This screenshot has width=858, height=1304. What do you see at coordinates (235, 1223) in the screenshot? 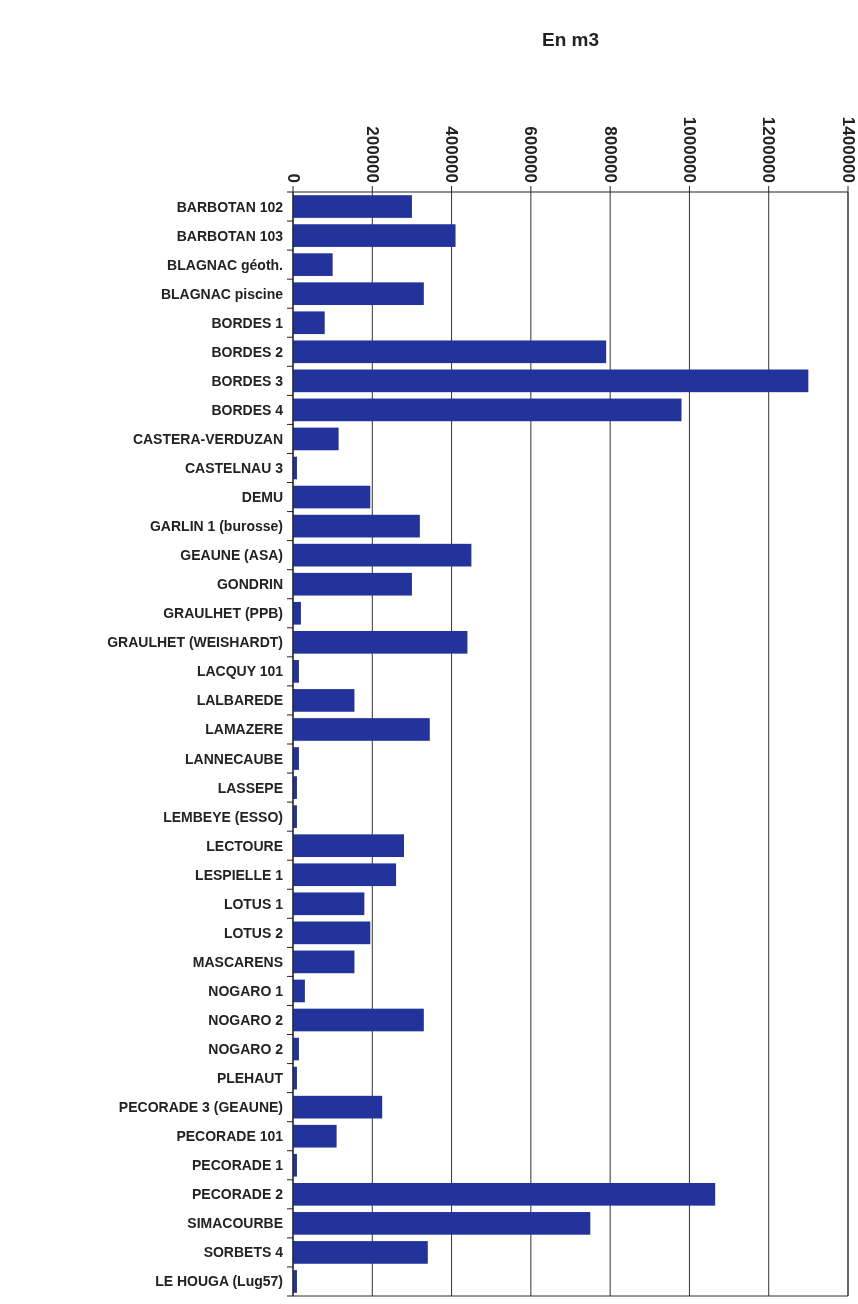
I see `y-tick-label: SIMACOURBE` at bounding box center [235, 1223].